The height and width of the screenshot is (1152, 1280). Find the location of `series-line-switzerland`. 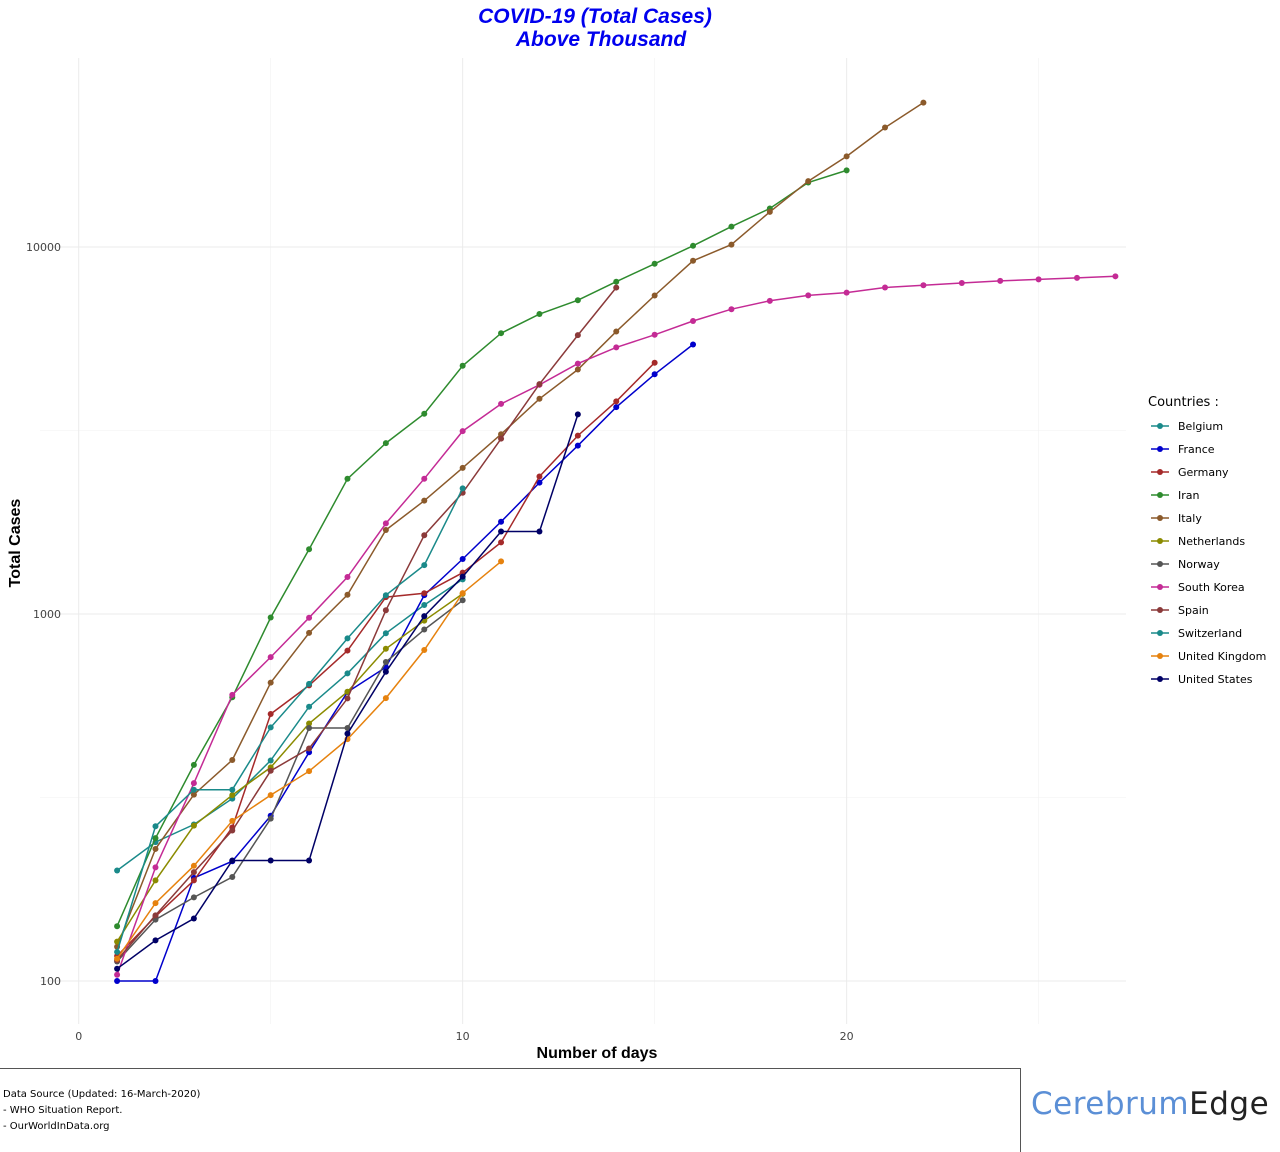

series-line-switzerland is located at coordinates (290, 720).